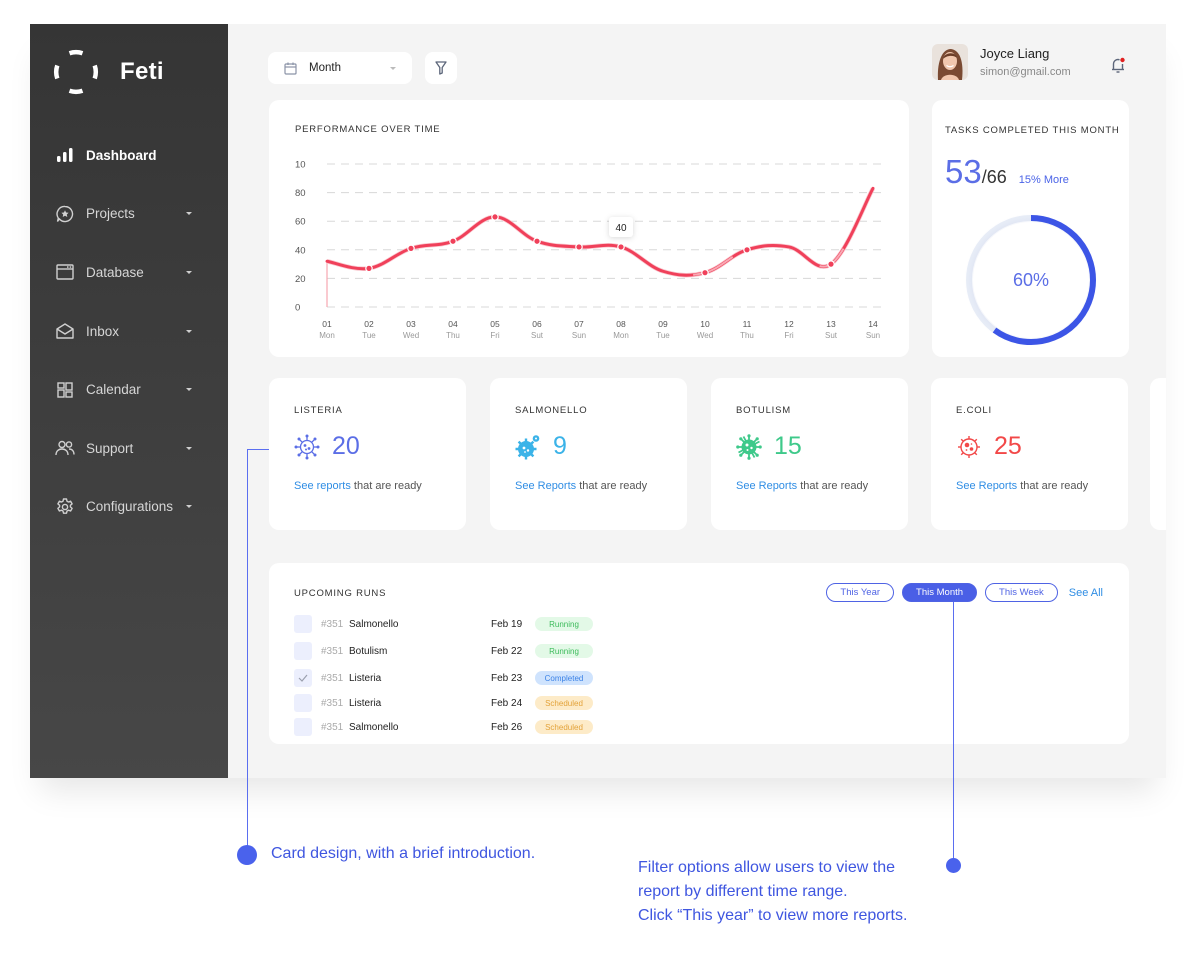 This screenshot has height=964, width=1200. Describe the element at coordinates (789, 335) in the screenshot. I see `svg-text: Fri` at that location.